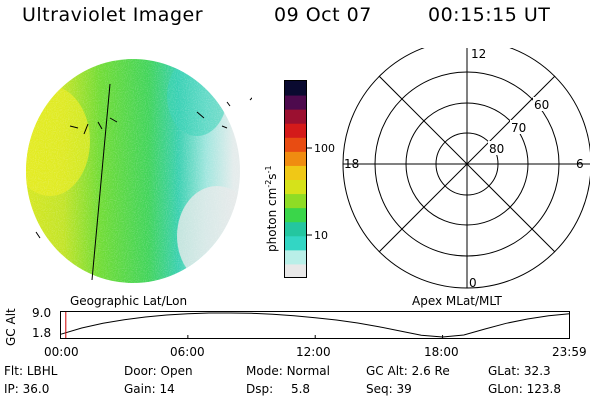 Image resolution: width=600 pixels, height=400 pixels. I want to click on flt-label: Flt:, so click(13, 371).